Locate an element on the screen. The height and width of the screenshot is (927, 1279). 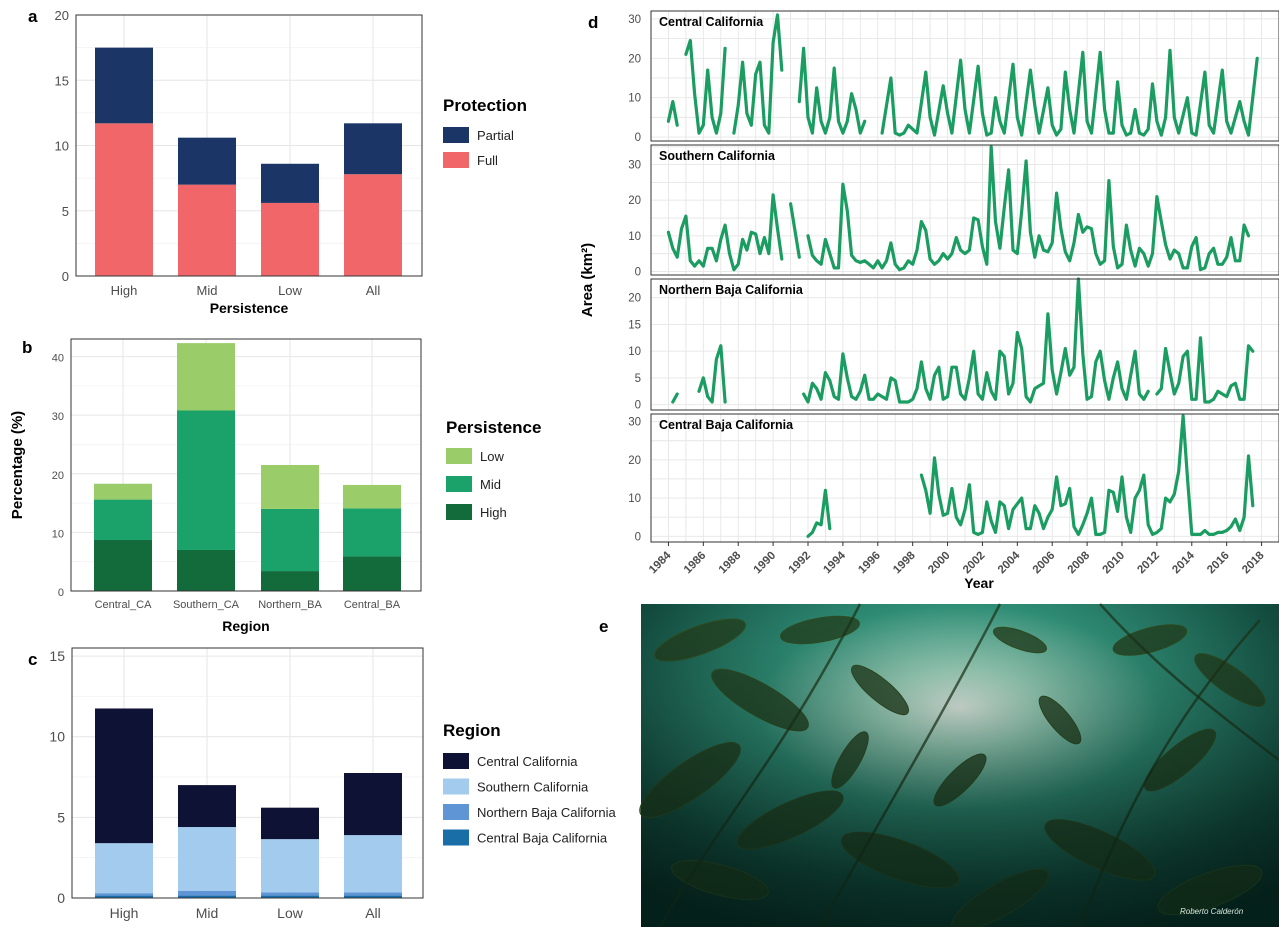
legend-label-partial: Partial is located at coordinates (495, 135).